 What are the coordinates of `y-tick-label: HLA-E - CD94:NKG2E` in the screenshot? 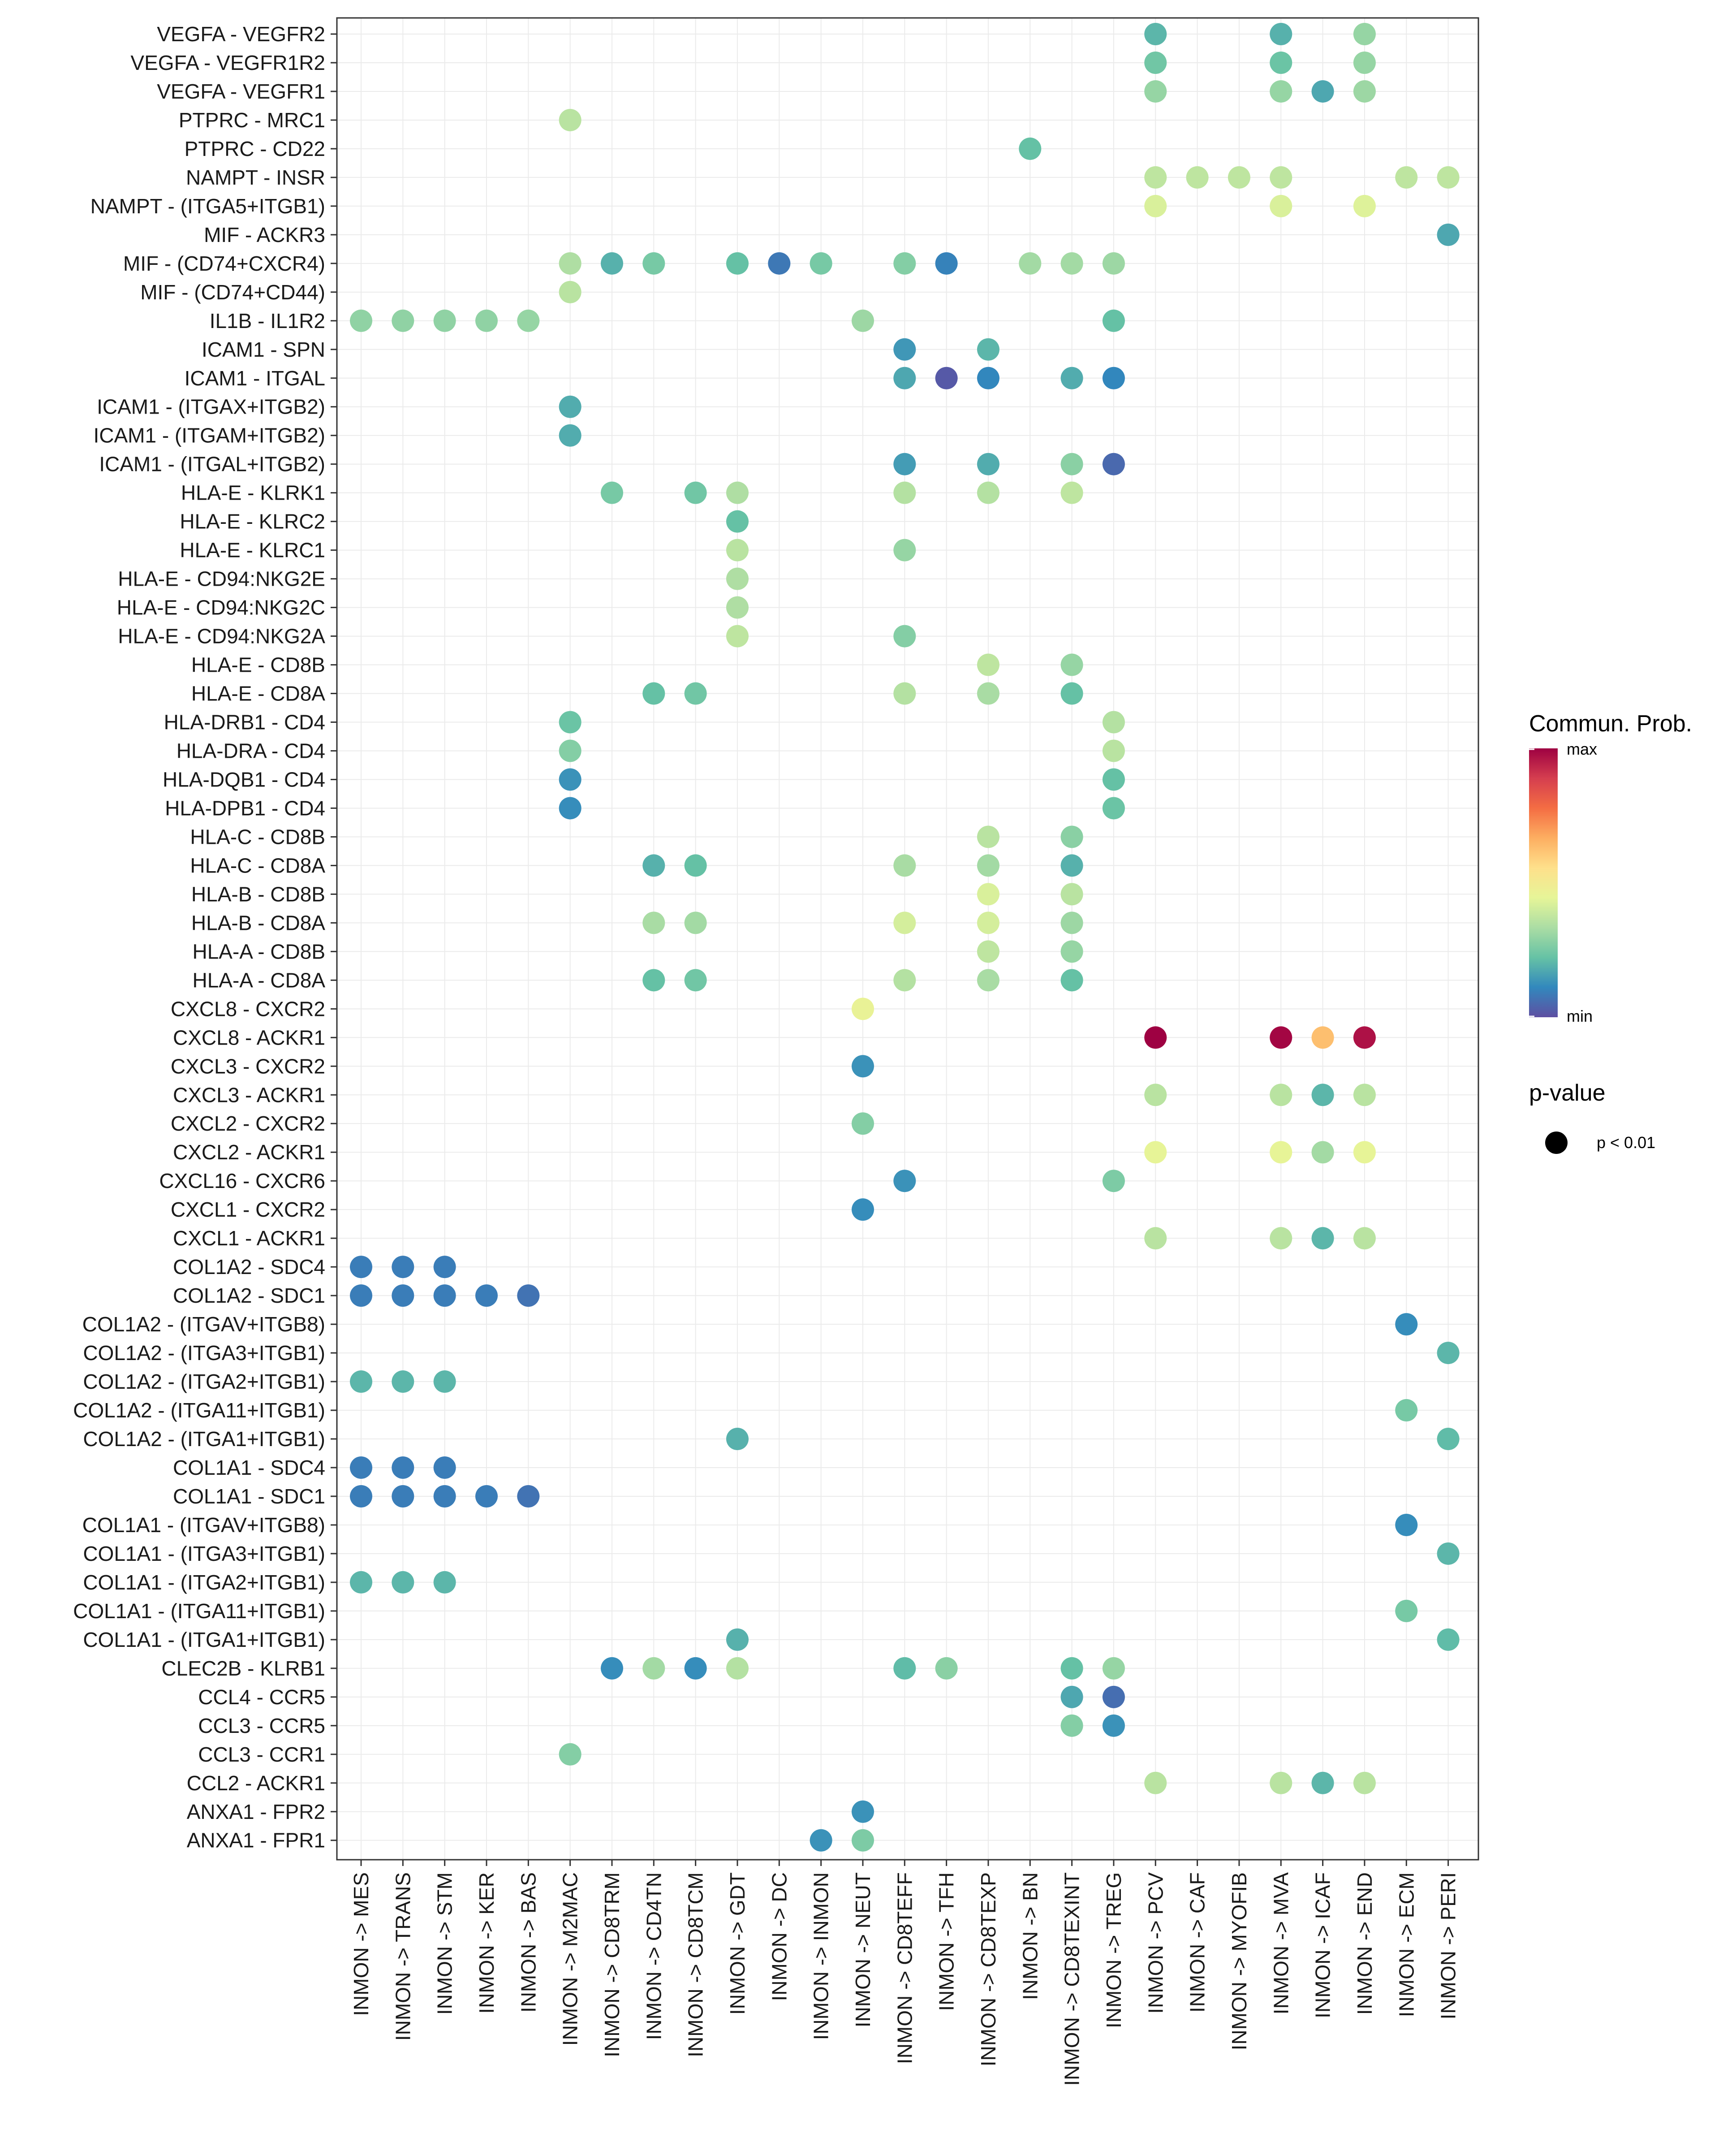 It's located at (222, 579).